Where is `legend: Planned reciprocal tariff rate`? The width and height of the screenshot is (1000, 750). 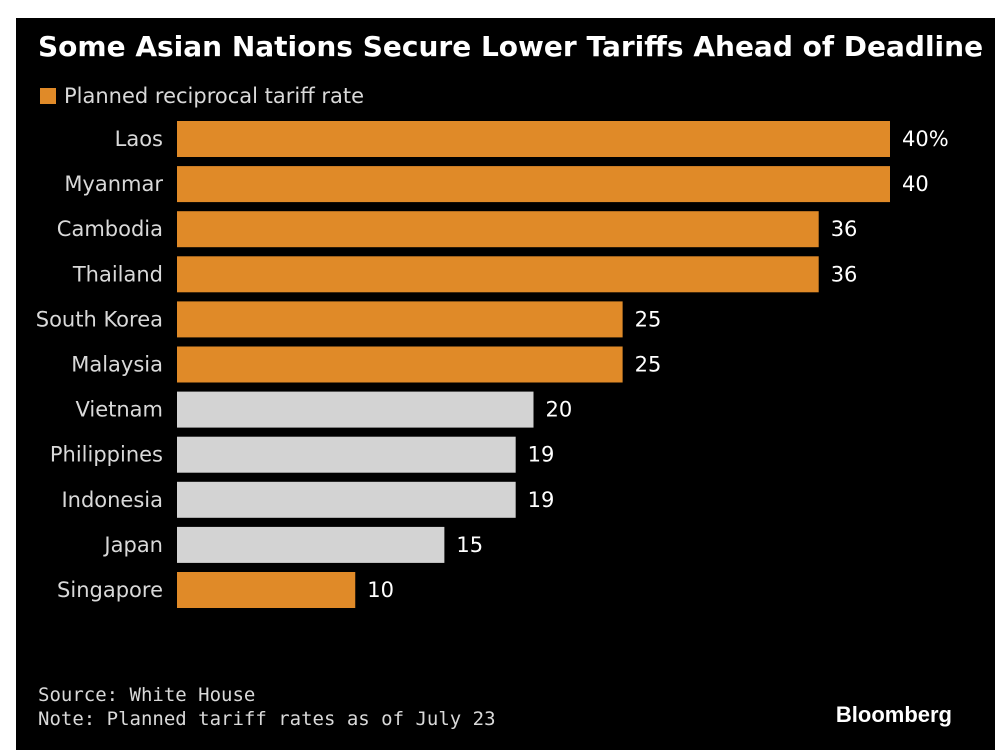 legend: Planned reciprocal tariff rate is located at coordinates (202, 96).